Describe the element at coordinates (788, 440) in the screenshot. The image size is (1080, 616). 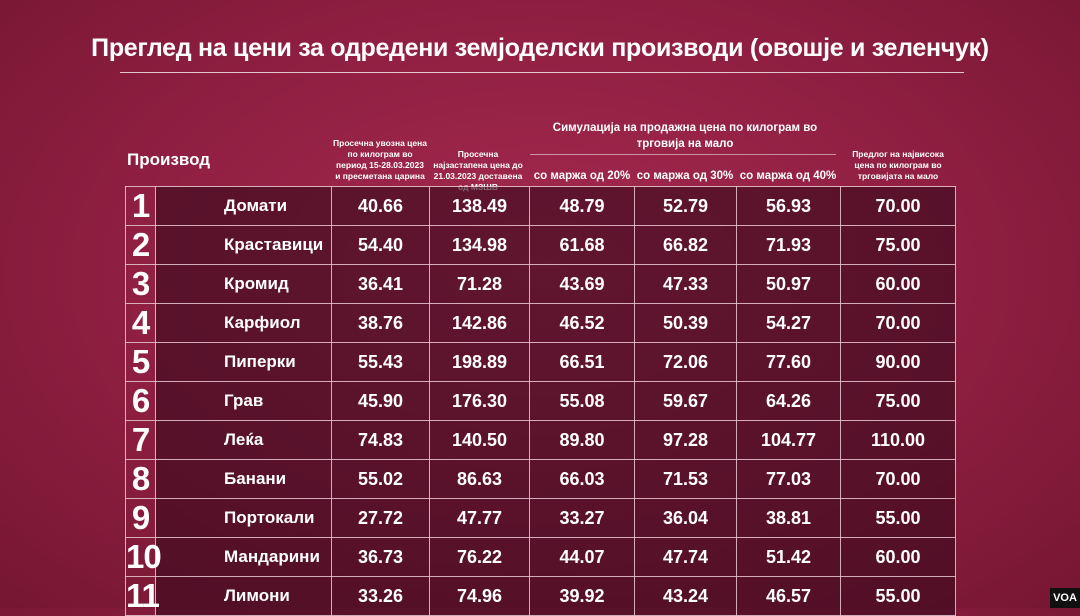
I see `margin-40-cell: 104.77` at that location.